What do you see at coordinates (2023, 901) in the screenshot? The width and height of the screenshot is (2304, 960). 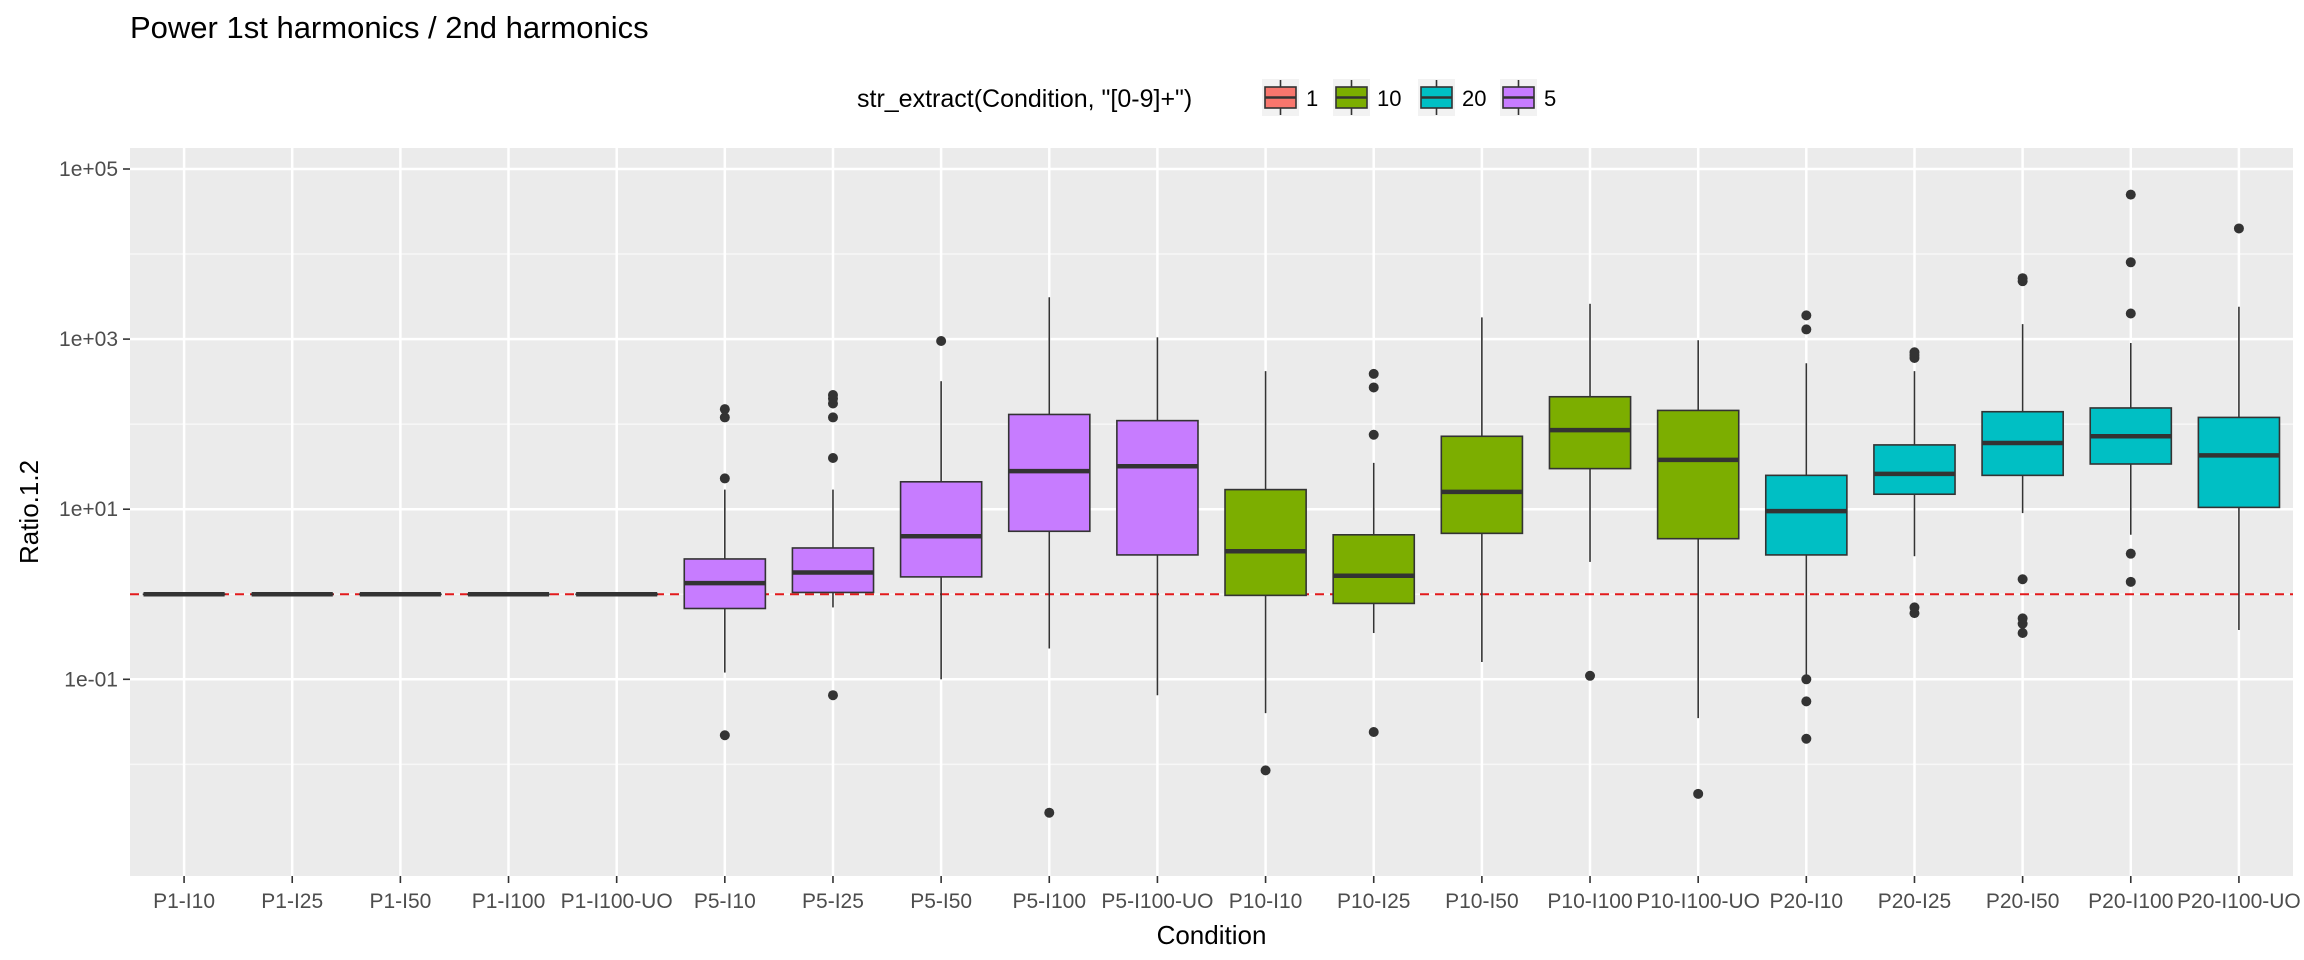 I see `x-tick-label: P20-I50` at bounding box center [2023, 901].